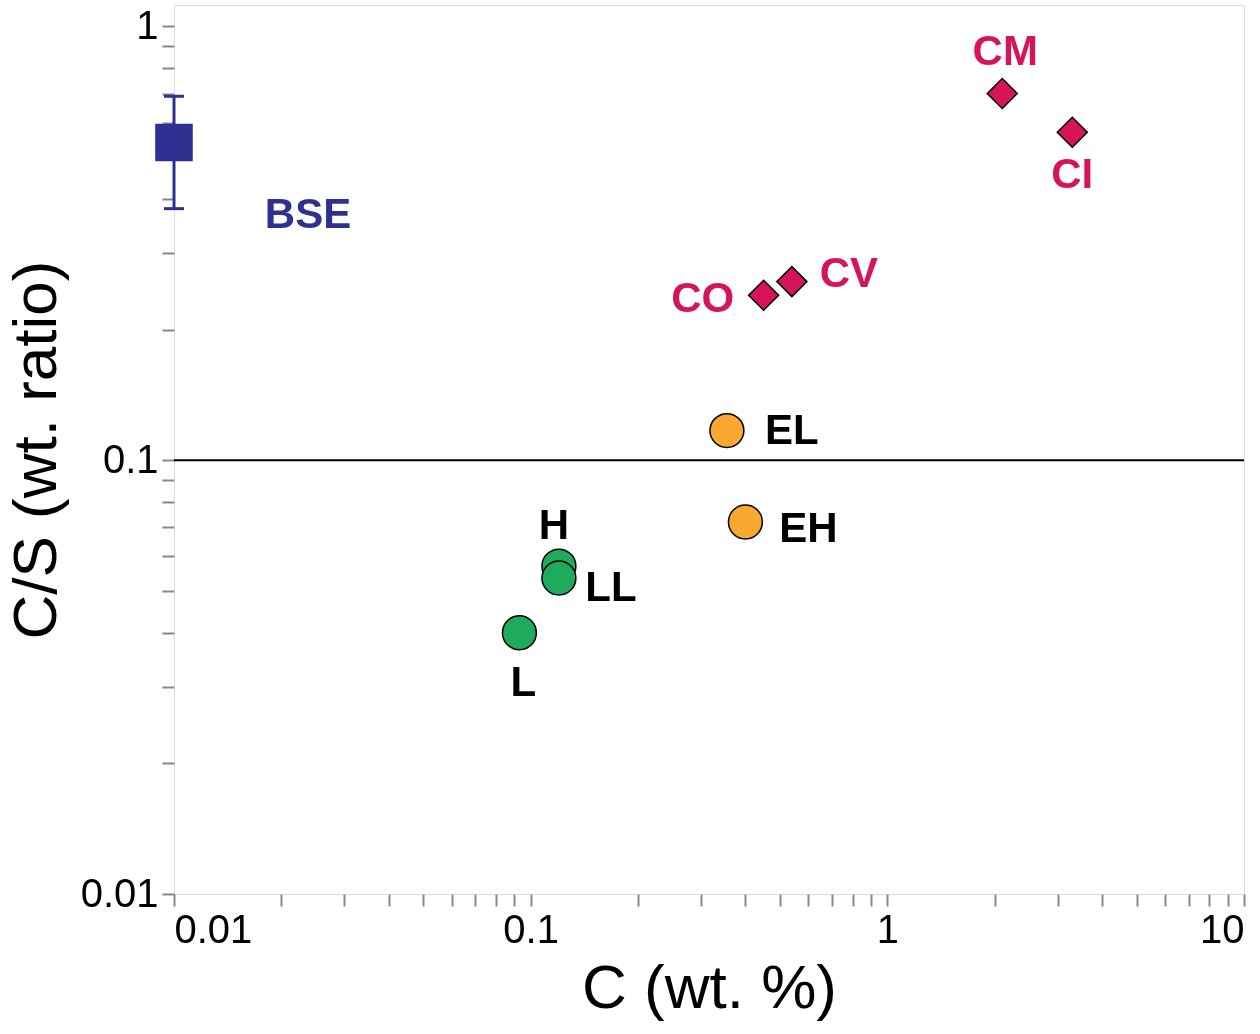 This screenshot has width=1260, height=1034. I want to click on y-tick-label: 0.01, so click(119, 892).